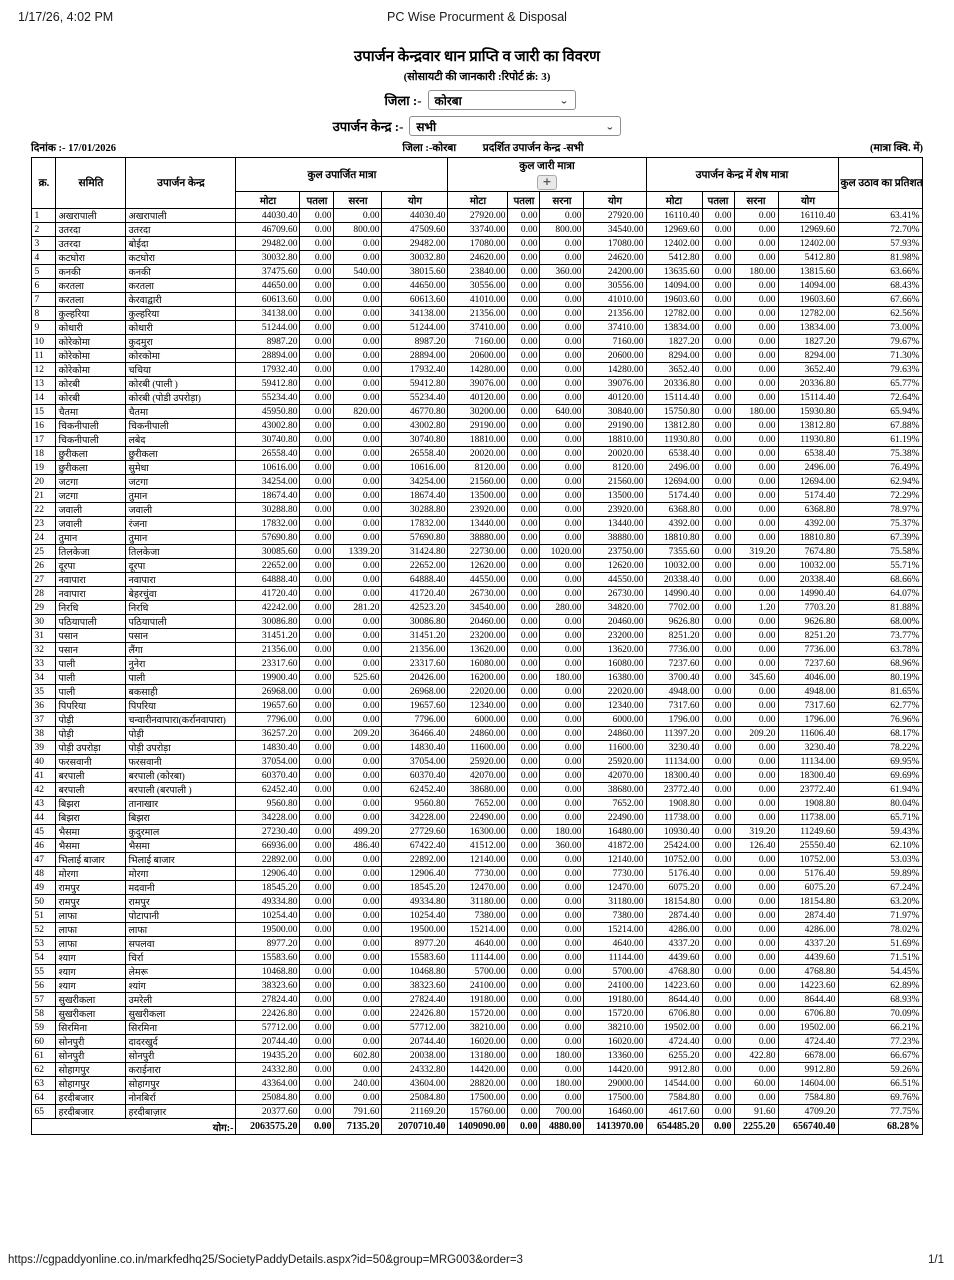 Image resolution: width=954 pixels, height=1280 pixels. Describe the element at coordinates (880, 355) in the screenshot. I see `cell-percent: 71.30%` at that location.